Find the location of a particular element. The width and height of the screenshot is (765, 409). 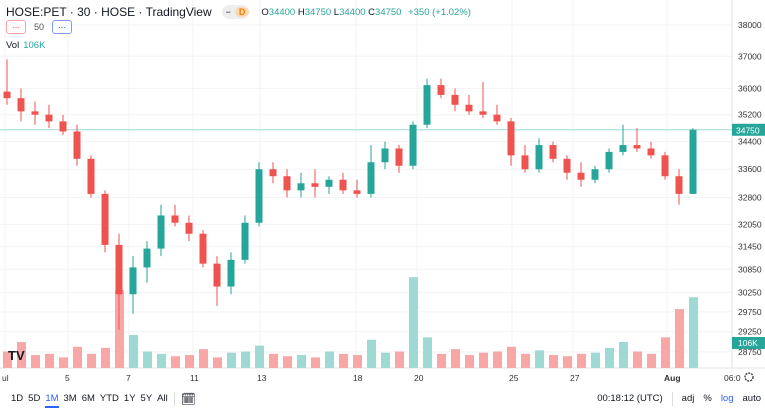

date-range-icon: 🗓︎ is located at coordinates (188, 398).